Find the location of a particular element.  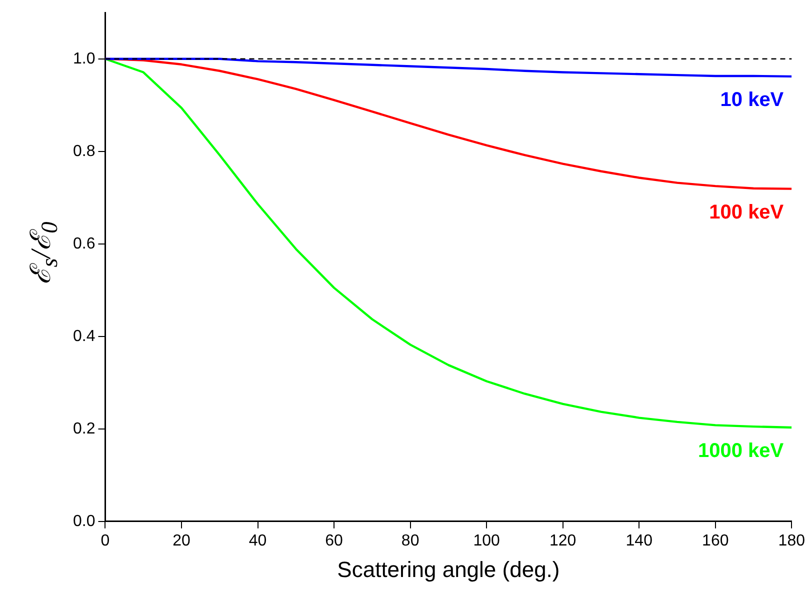

x-tick-label: 60 is located at coordinates (334, 541).